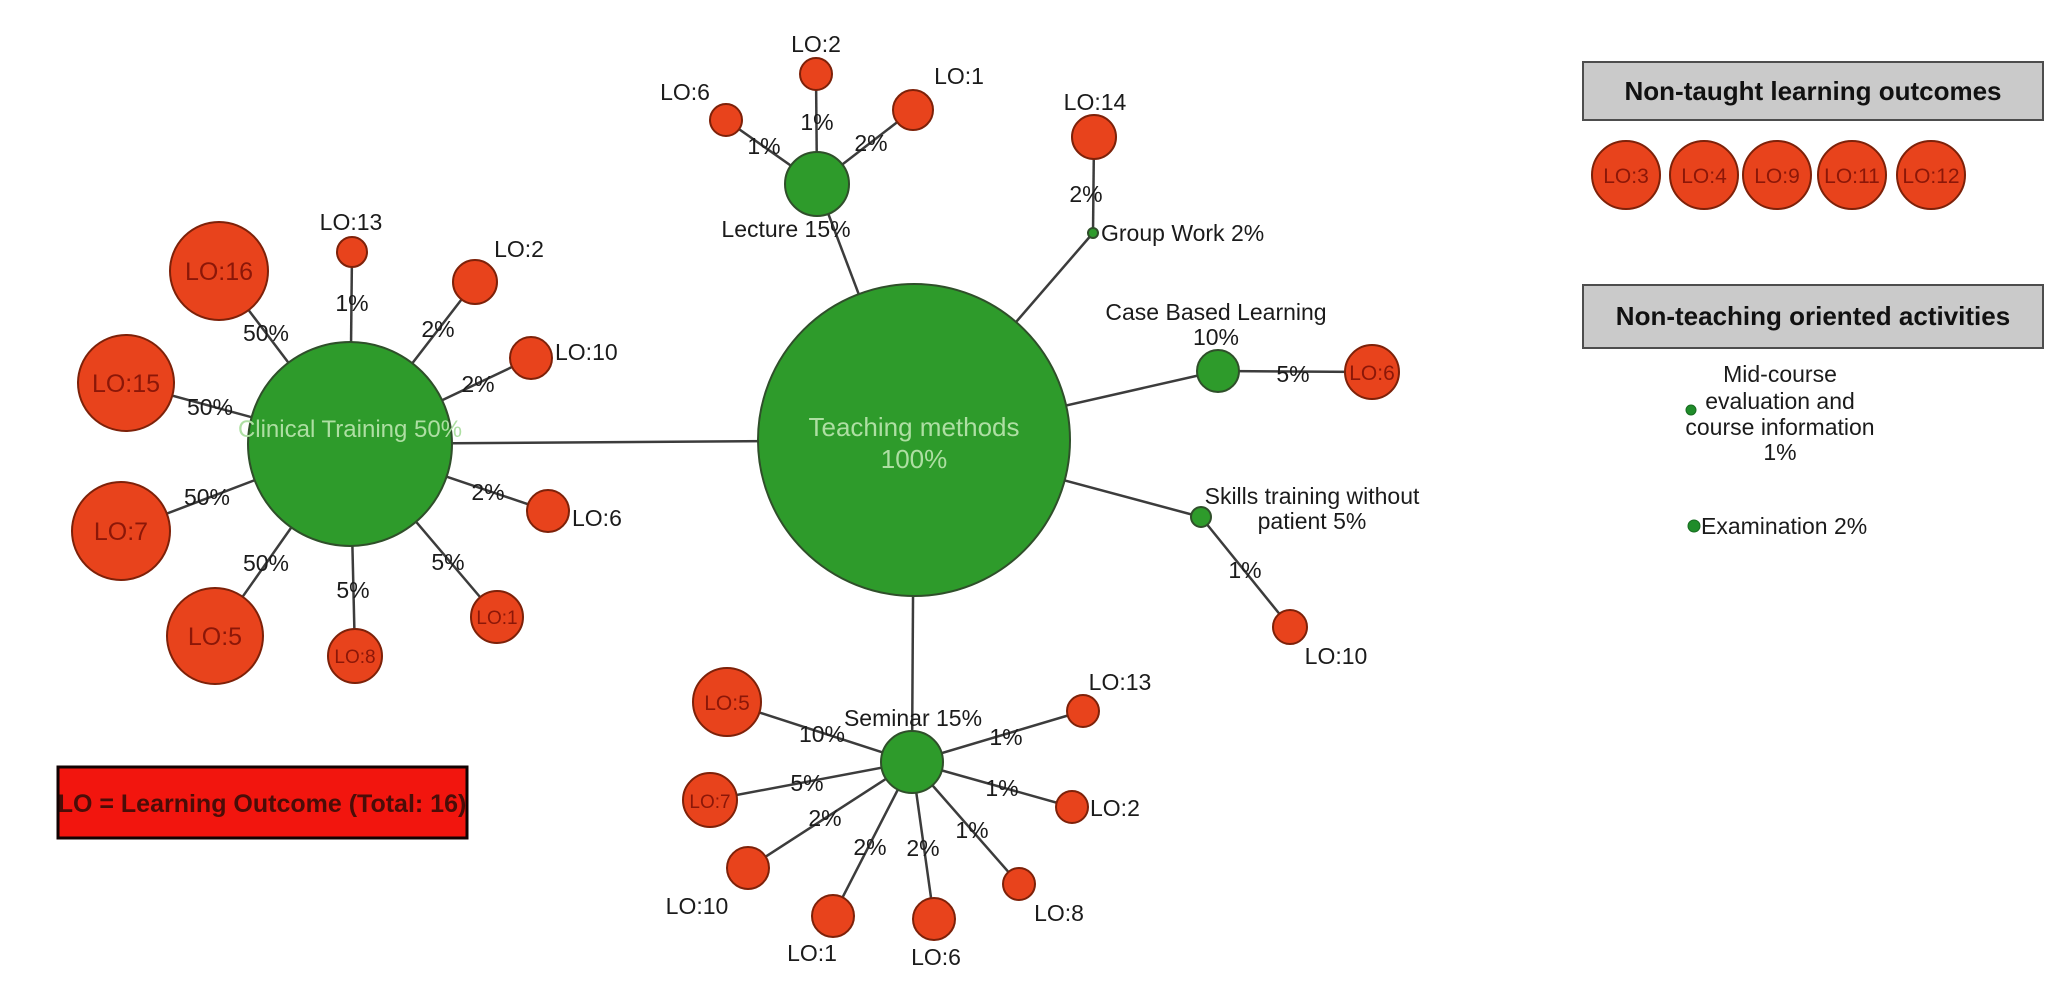 This screenshot has width=2059, height=1001. What do you see at coordinates (1120, 682) in the screenshot?
I see `seminar-lo13-label: LO:13` at bounding box center [1120, 682].